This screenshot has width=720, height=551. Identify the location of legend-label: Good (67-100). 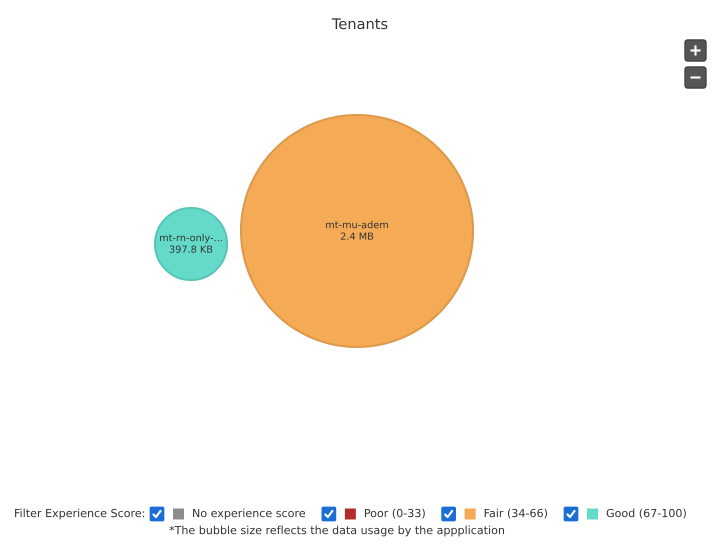
(646, 513).